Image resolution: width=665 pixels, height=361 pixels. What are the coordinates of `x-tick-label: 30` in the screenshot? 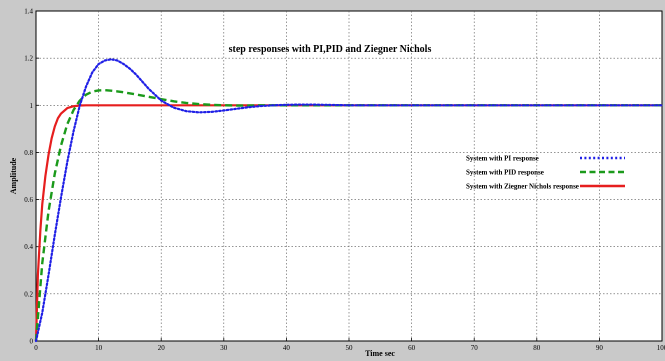 It's located at (224, 348).